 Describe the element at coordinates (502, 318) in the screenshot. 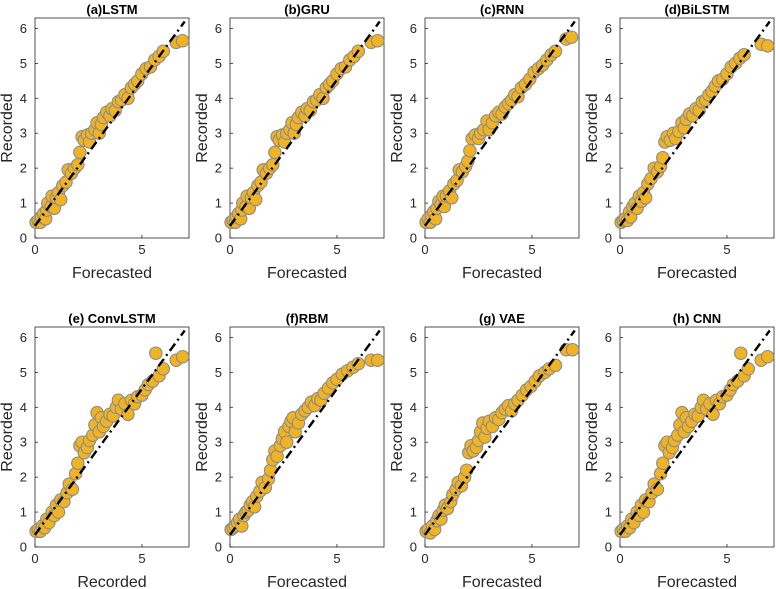

I see `chart-title: (g) VAE` at that location.